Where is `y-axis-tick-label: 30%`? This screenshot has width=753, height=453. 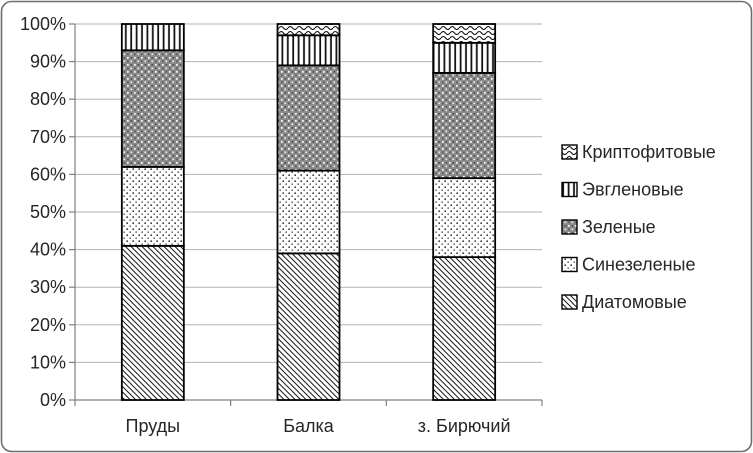
y-axis-tick-label: 30% is located at coordinates (48, 287).